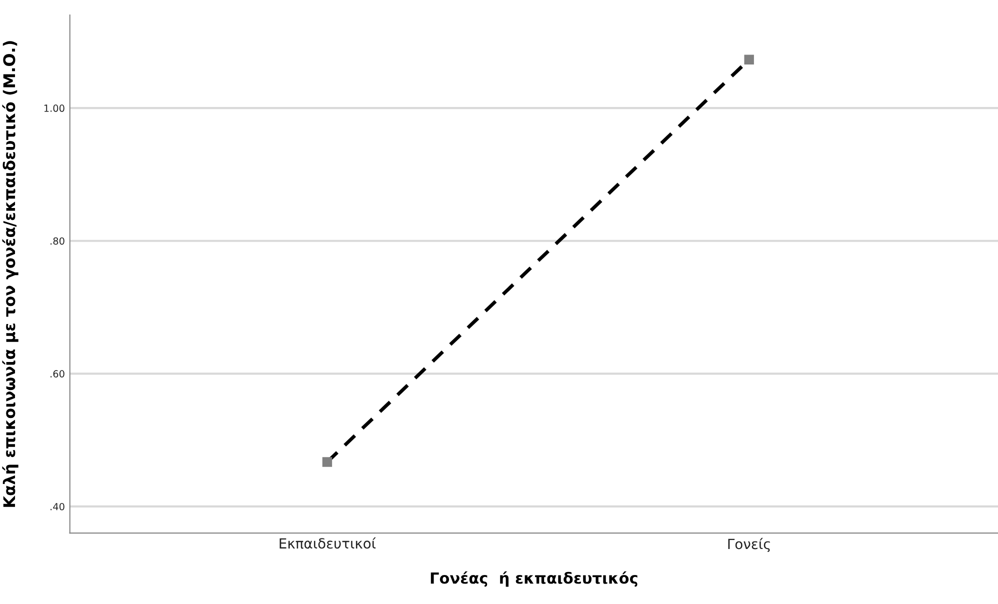 The width and height of the screenshot is (998, 604). I want to click on x-axis-title: Γονέας ή εκπαιδευτικός, so click(534, 579).